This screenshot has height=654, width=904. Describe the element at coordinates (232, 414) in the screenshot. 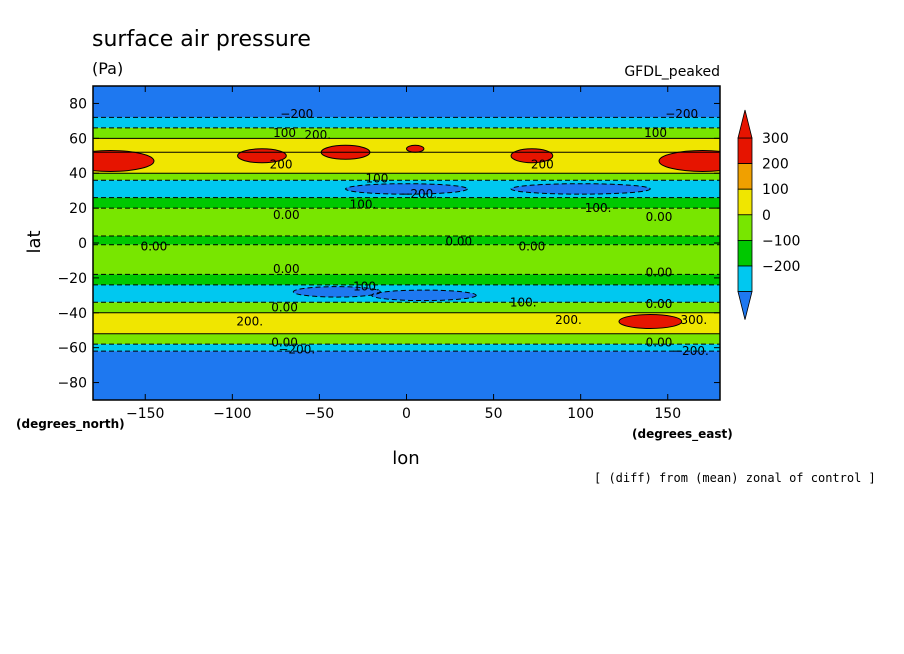

I see `x-tick-label: −100` at that location.